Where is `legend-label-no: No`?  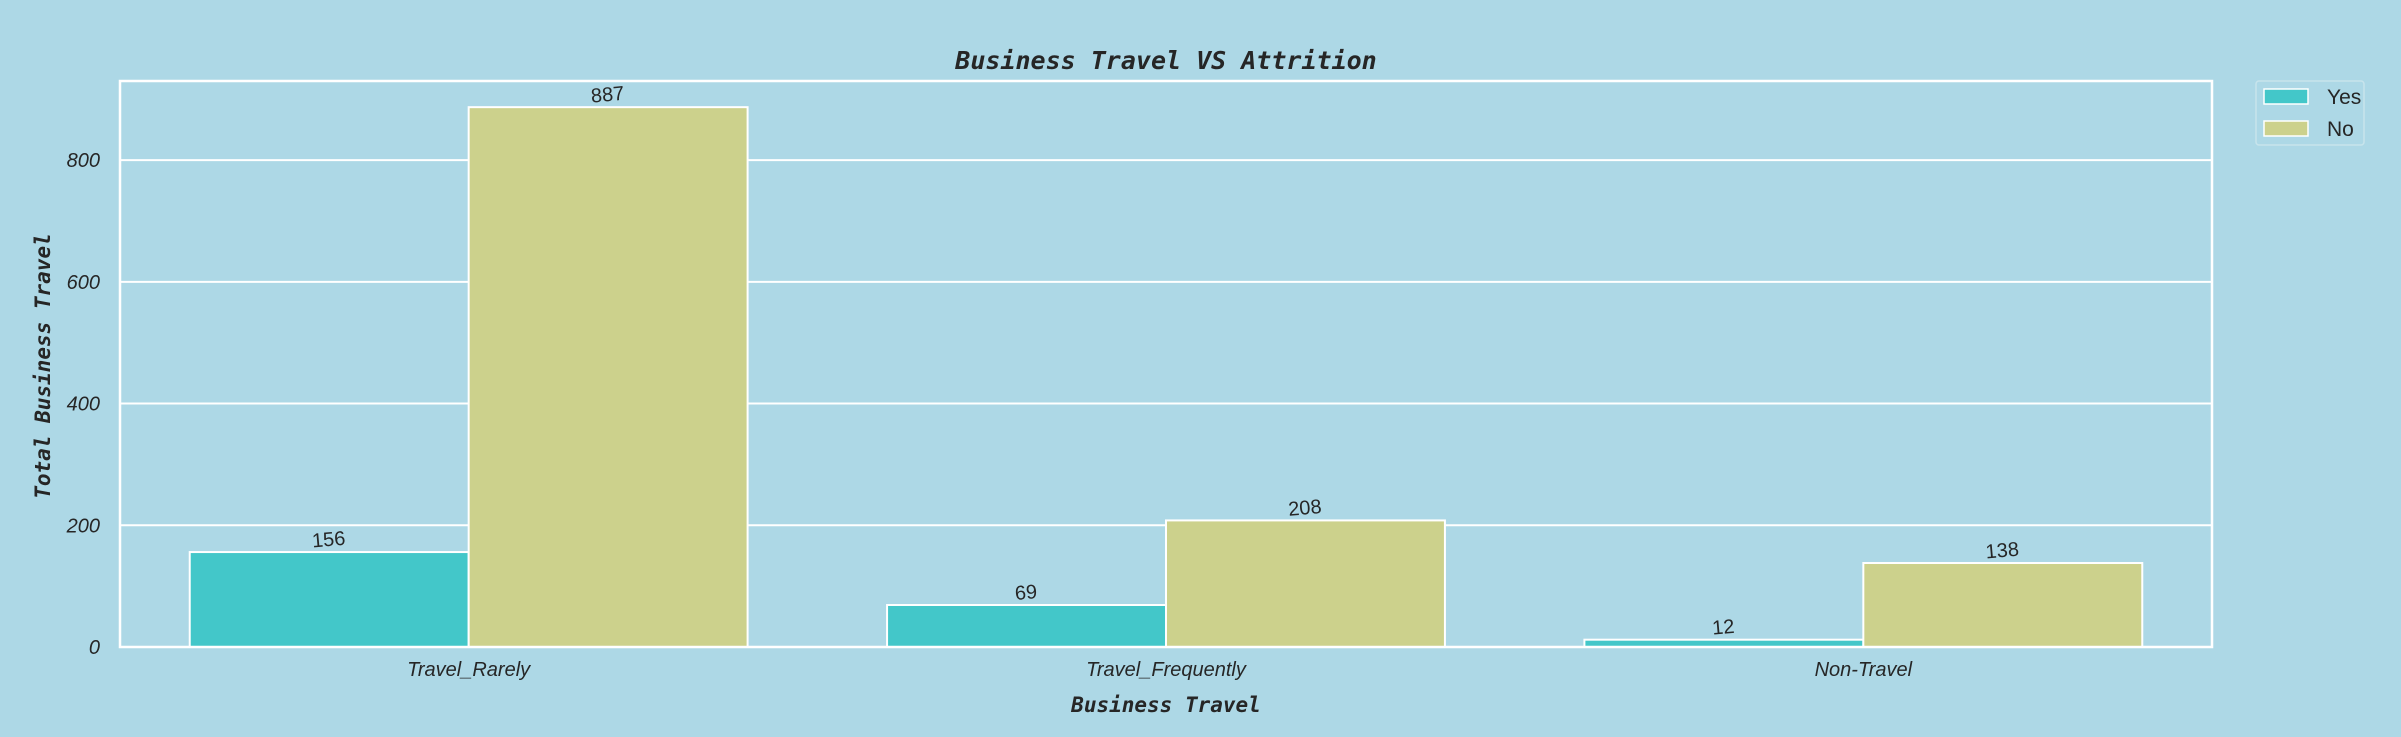 legend-label-no: No is located at coordinates (2340, 129).